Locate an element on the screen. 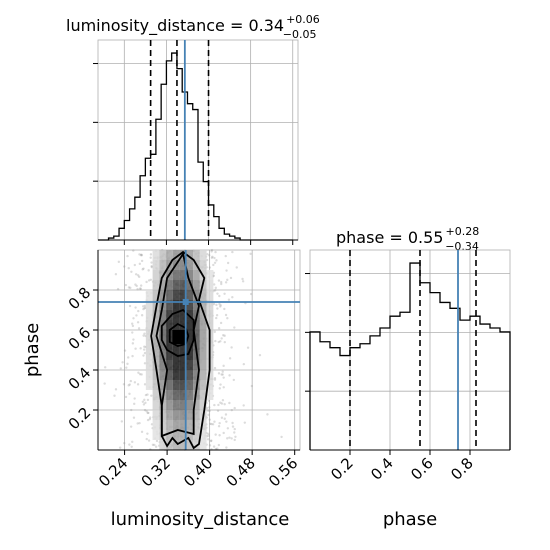  phase-hist-marks is located at coordinates (410, 350).